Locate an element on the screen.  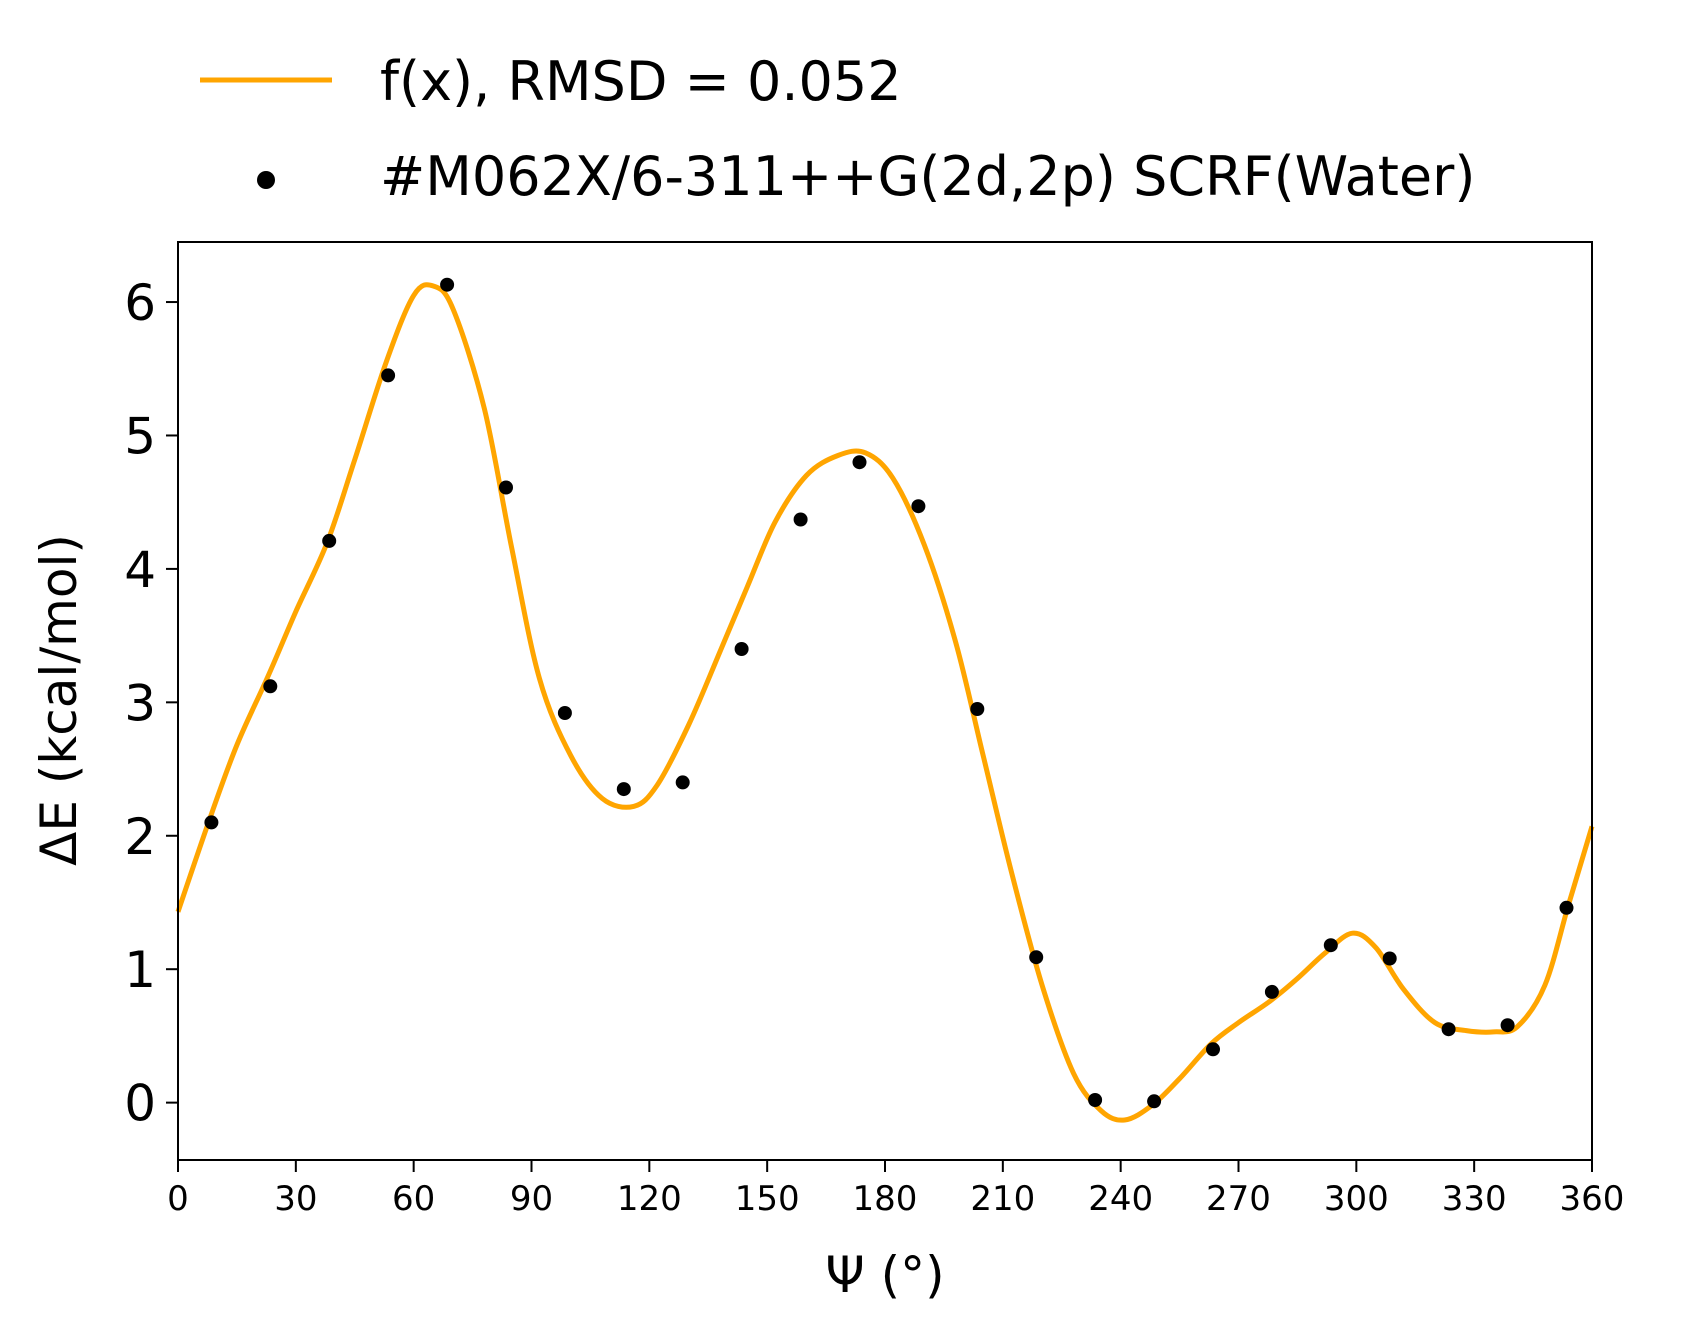
x-axis: 0 30 60 90 120 150 180 210 240 270 300 330 360 is located at coordinates (895, 1189).